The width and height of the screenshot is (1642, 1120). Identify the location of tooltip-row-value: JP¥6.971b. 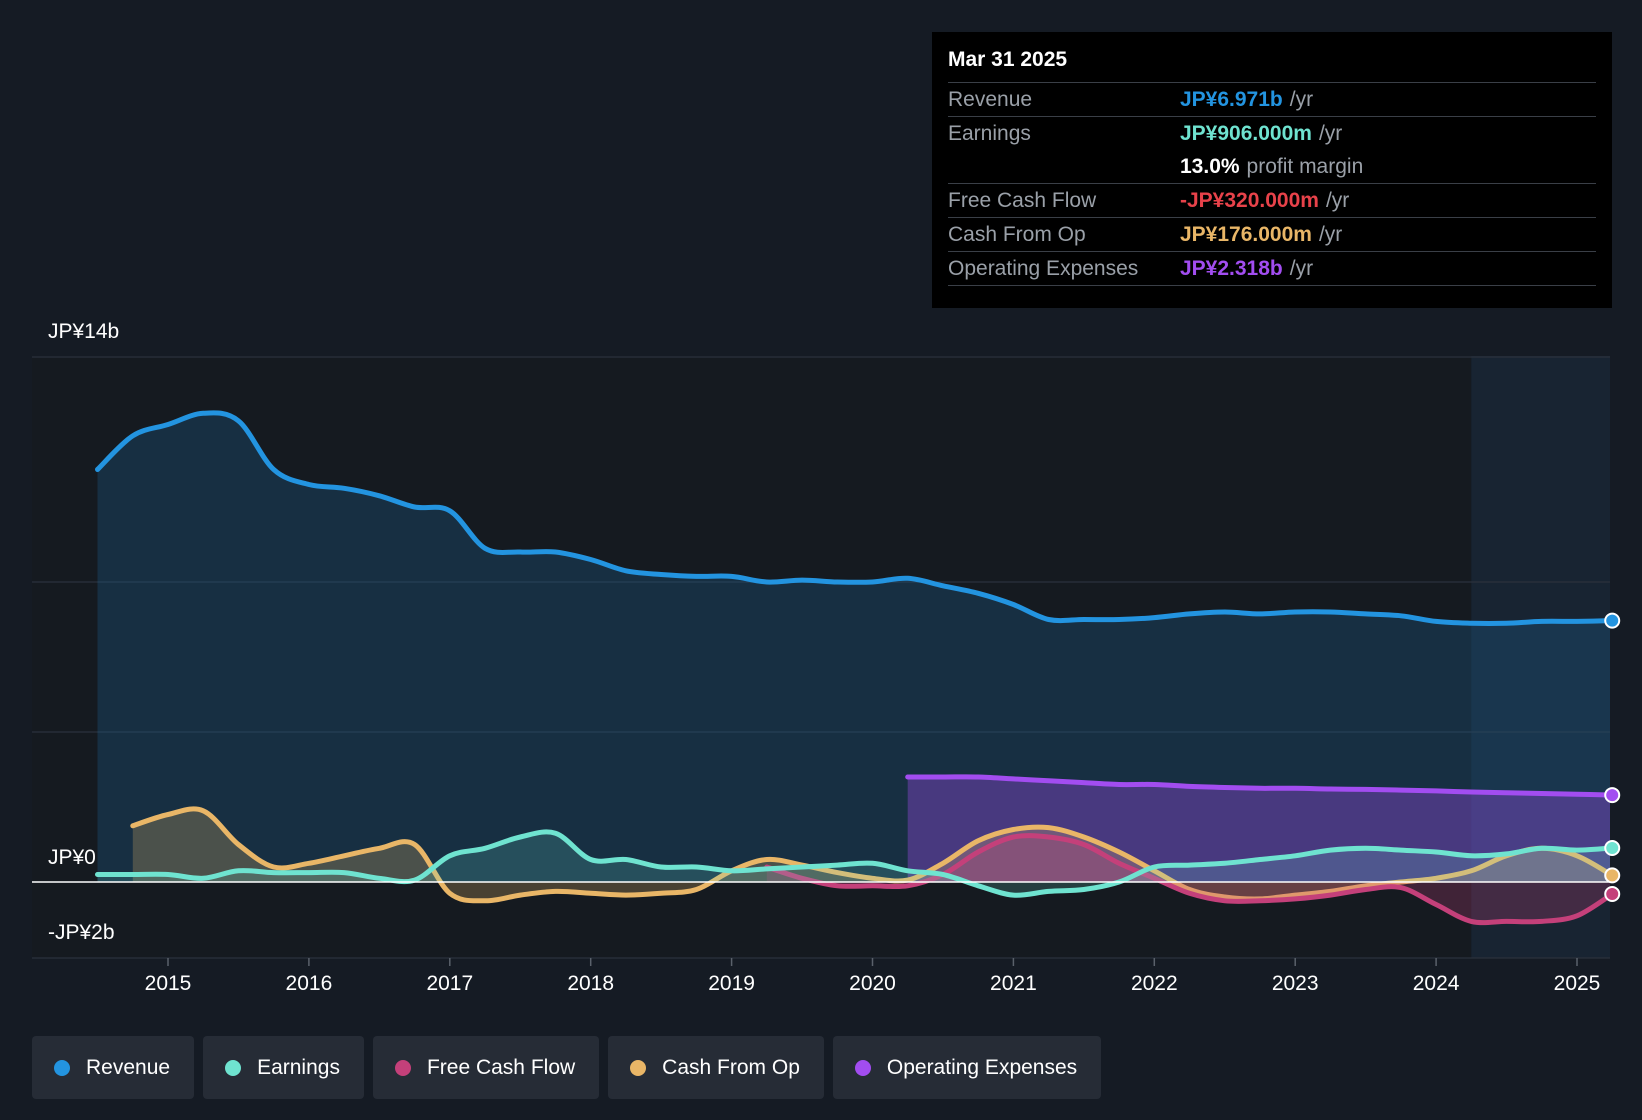
(1231, 99).